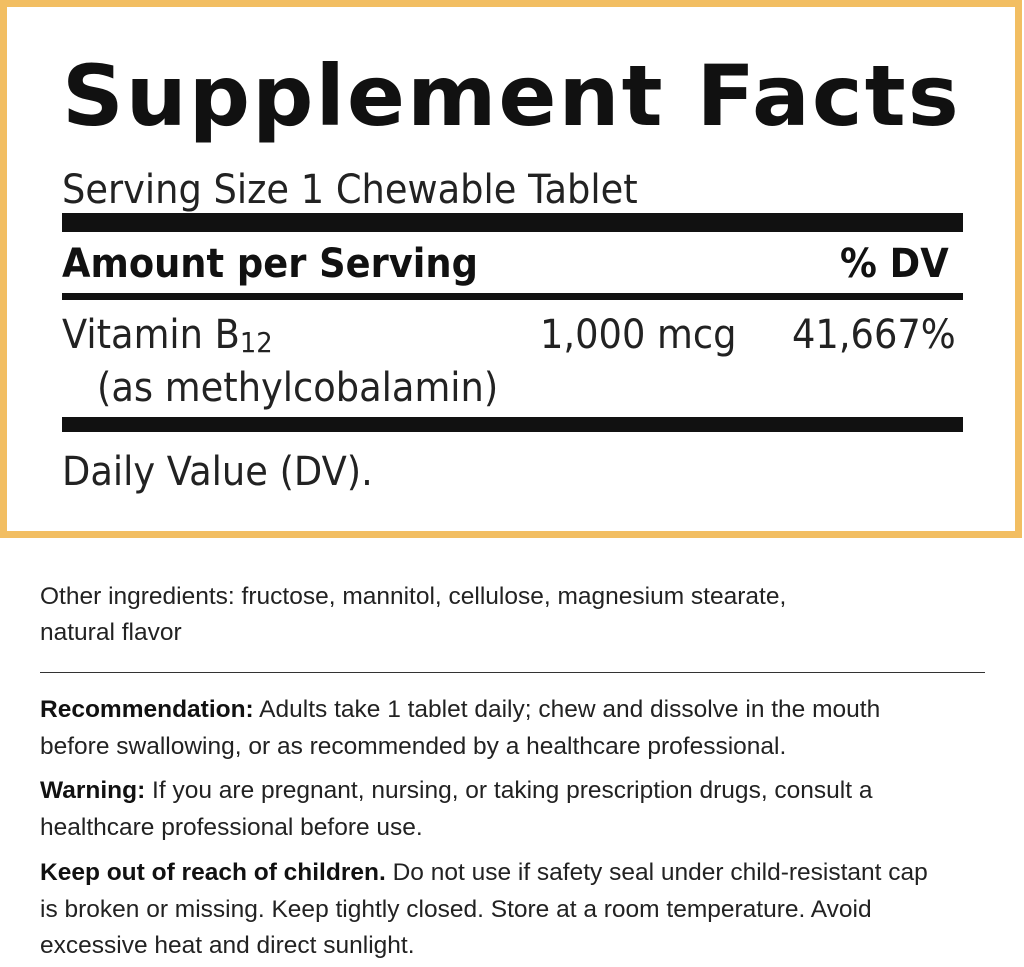 The image size is (1024, 967). I want to click on divider, so click(512, 672).